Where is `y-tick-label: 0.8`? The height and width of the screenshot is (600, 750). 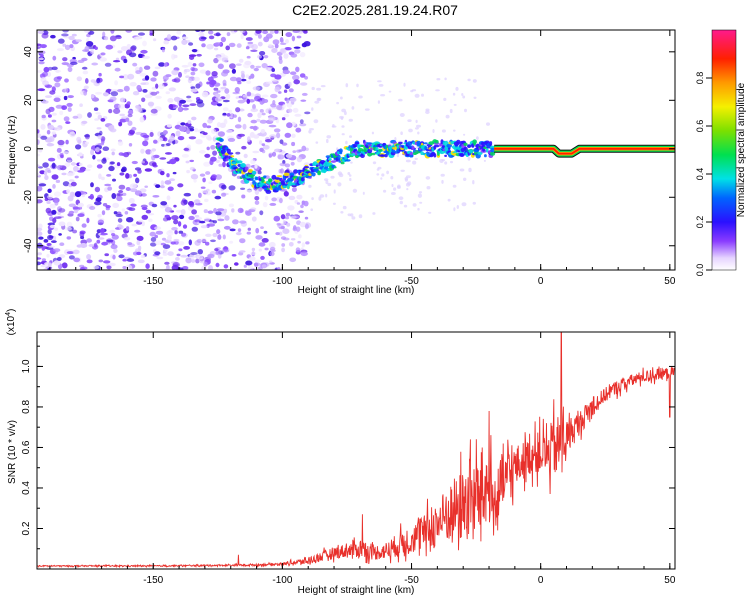
y-tick-label: 0.8 is located at coordinates (26, 407).